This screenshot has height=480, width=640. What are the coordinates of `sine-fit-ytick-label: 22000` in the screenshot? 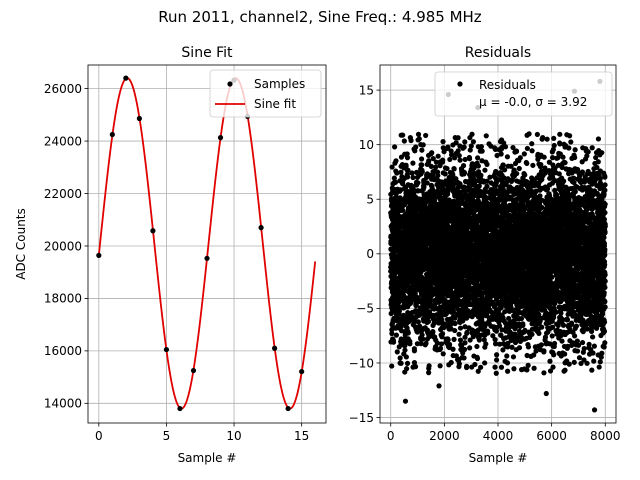 It's located at (63, 194).